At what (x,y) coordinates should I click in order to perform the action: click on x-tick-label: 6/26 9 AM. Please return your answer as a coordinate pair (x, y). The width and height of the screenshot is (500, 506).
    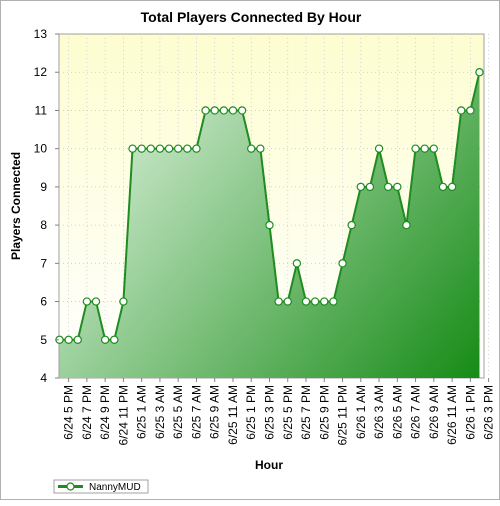
    Looking at the image, I should click on (434, 412).